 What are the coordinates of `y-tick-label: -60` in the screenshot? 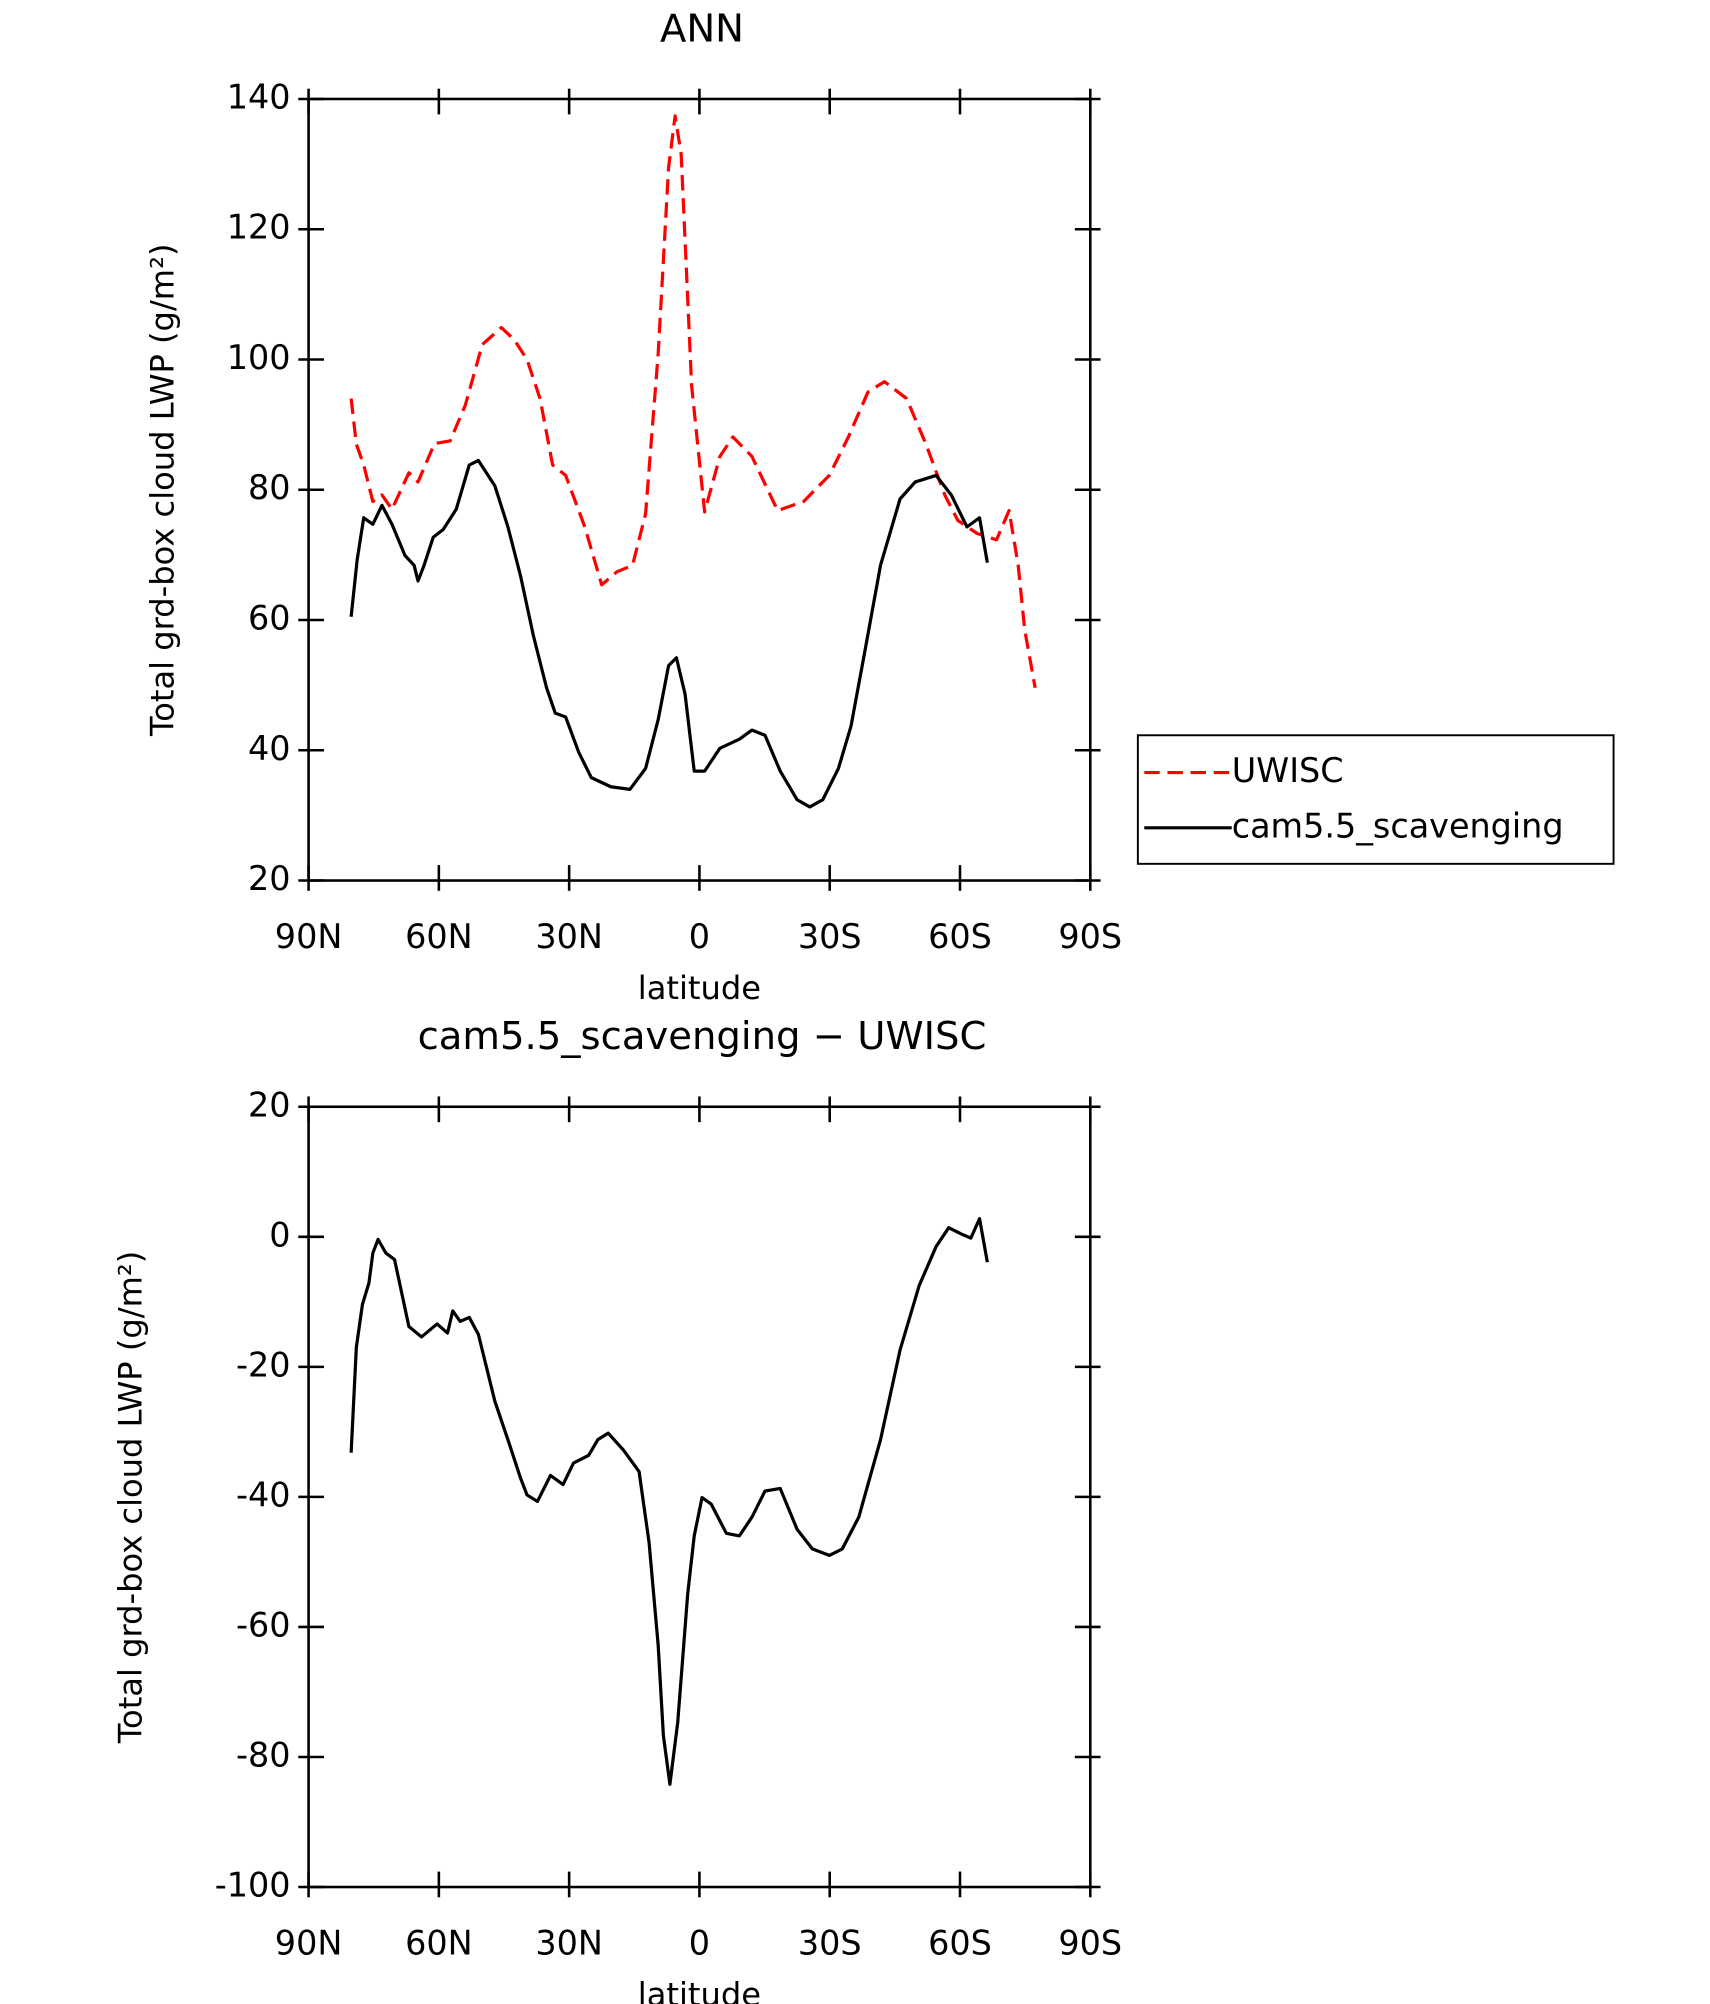 It's located at (263, 1624).